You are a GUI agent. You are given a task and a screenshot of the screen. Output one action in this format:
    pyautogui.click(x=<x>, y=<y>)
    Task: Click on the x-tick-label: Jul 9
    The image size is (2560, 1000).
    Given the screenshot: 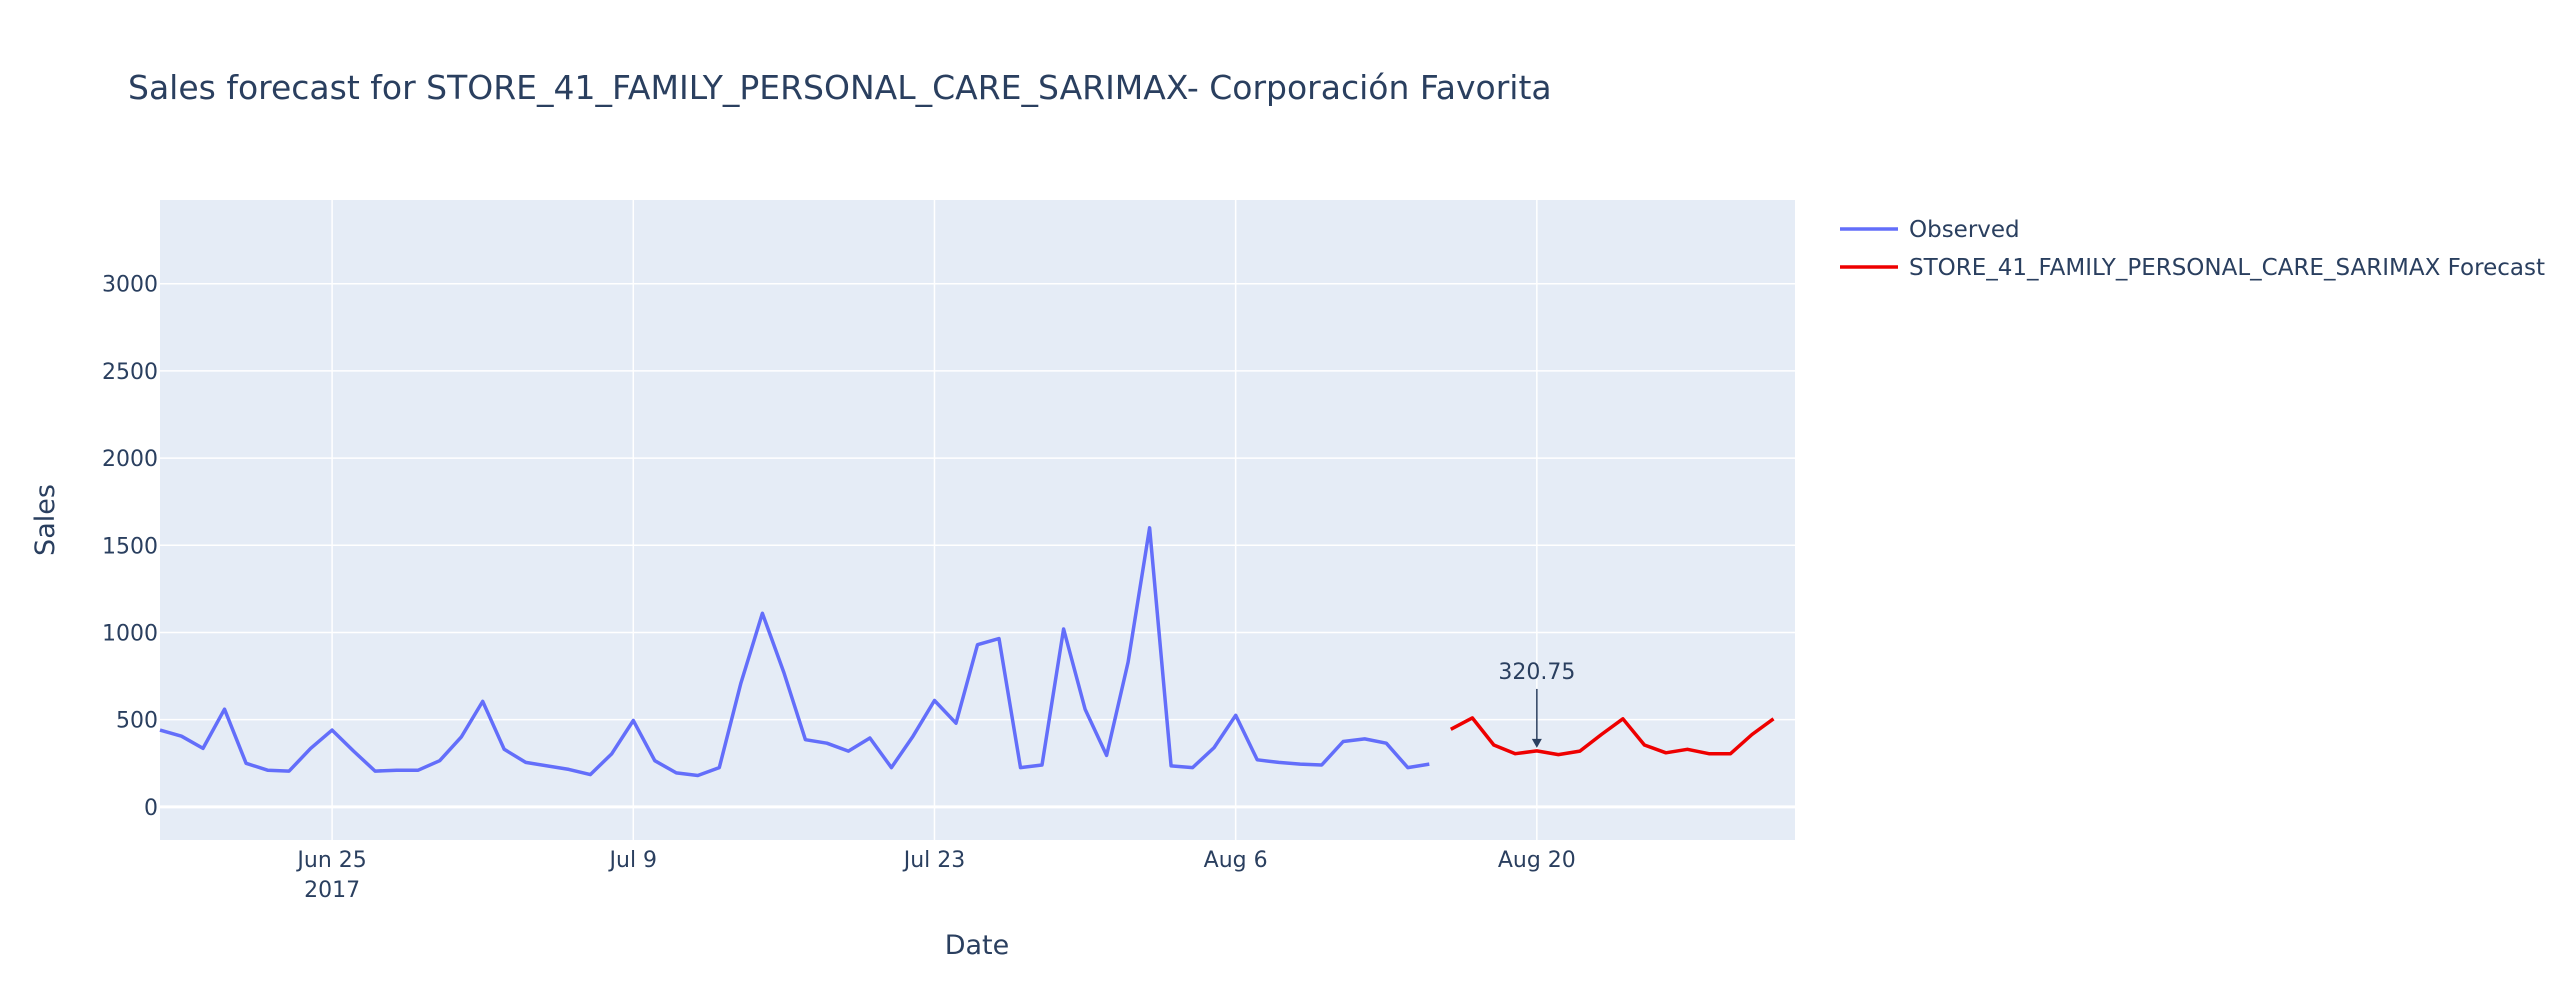 What is the action you would take?
    pyautogui.click(x=633, y=860)
    